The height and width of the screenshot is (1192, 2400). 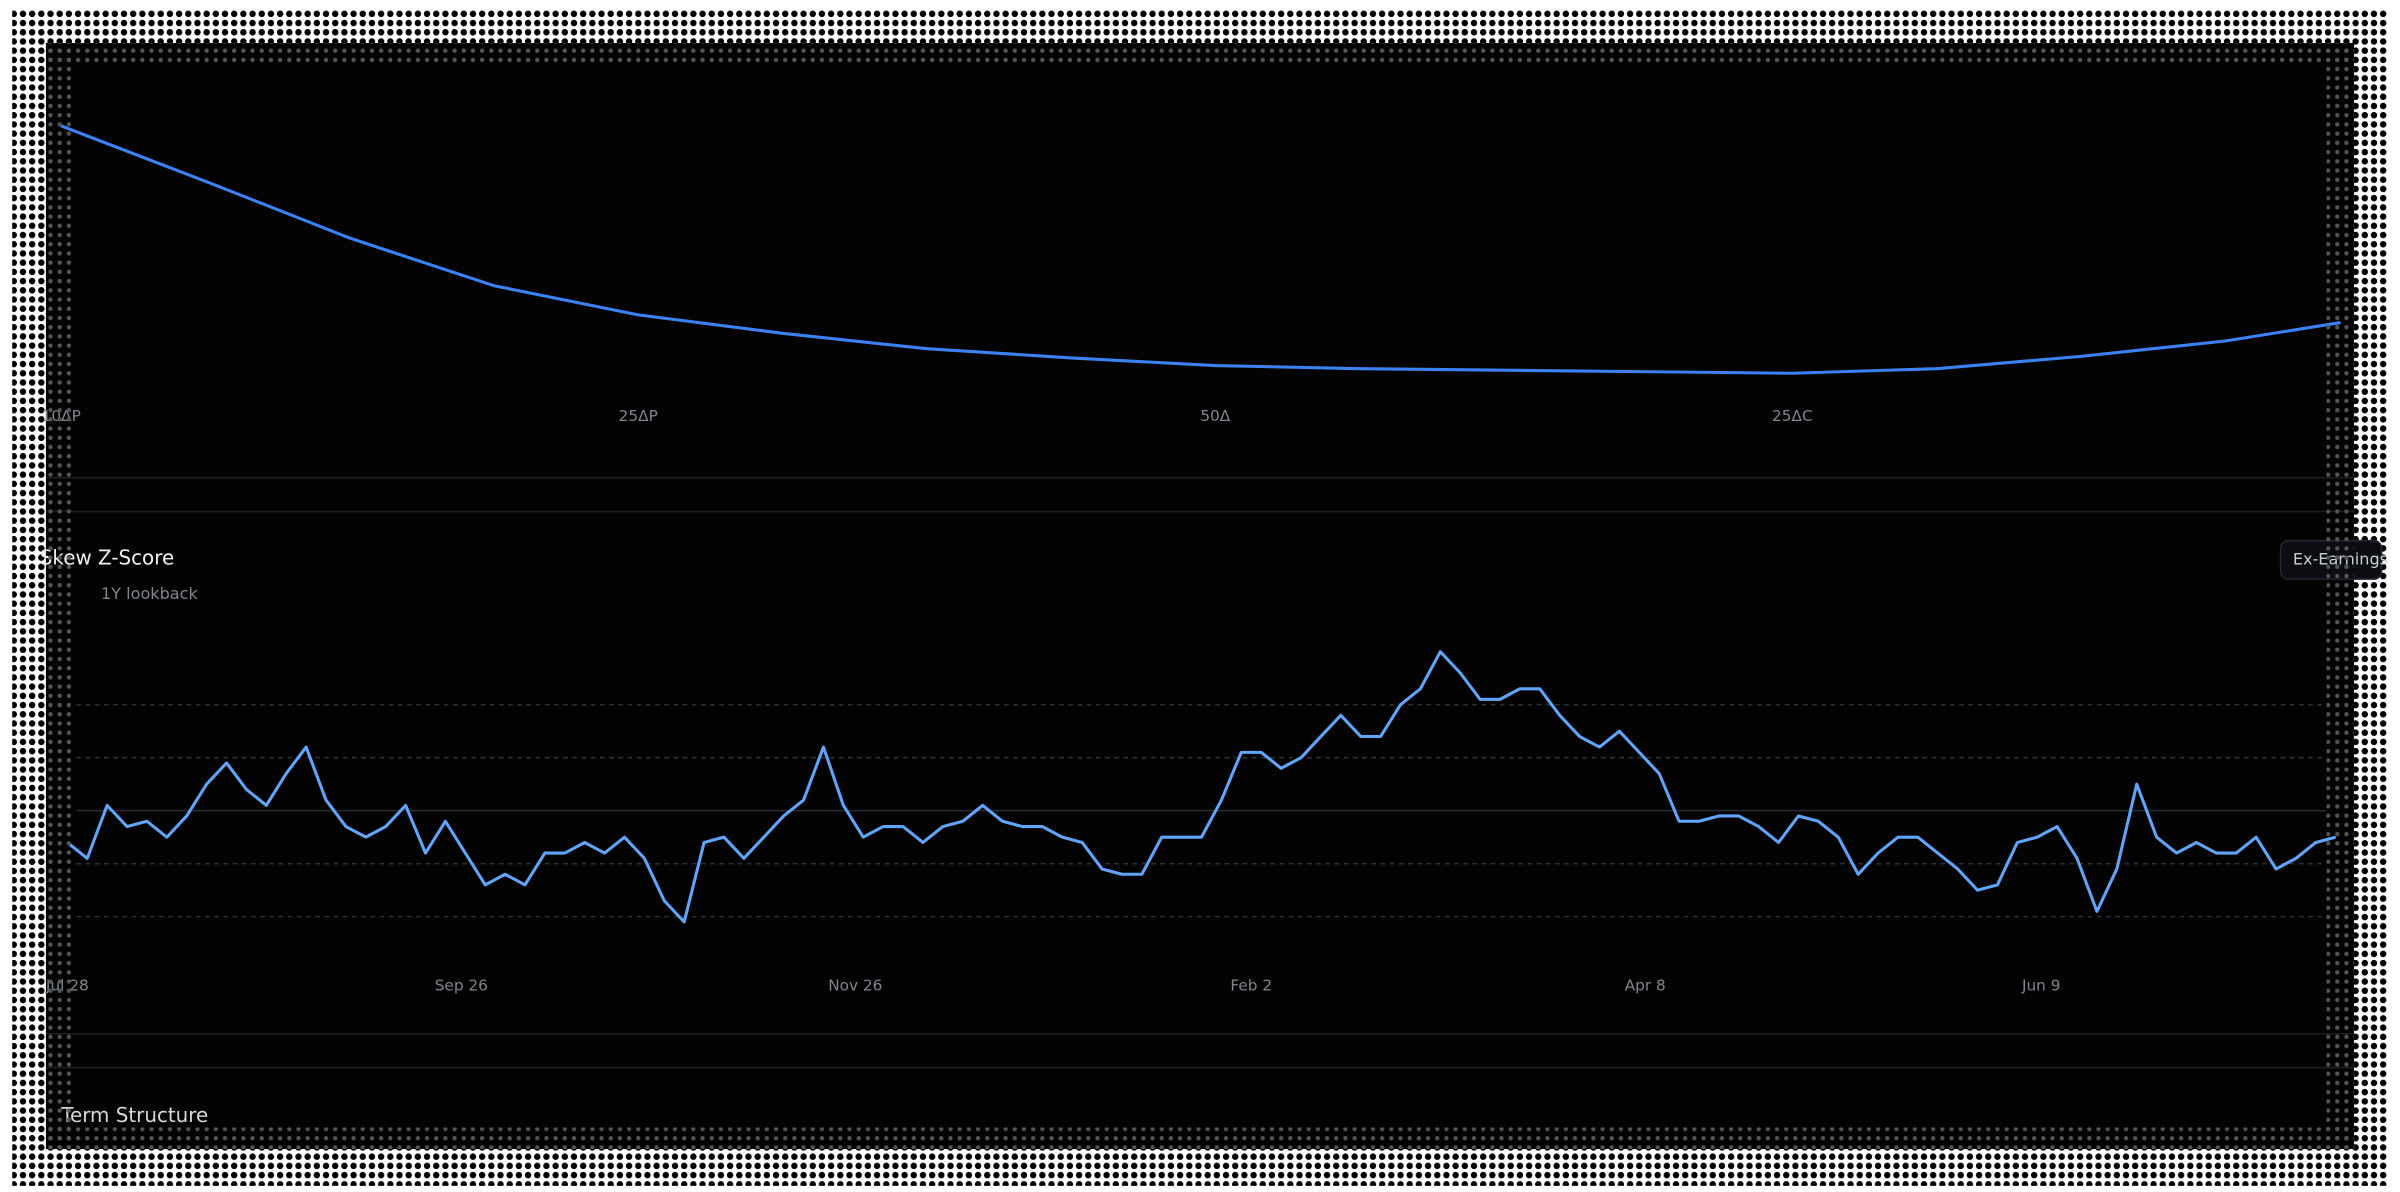 What do you see at coordinates (1792, 416) in the screenshot?
I see `x-tick-label: 25ΔC` at bounding box center [1792, 416].